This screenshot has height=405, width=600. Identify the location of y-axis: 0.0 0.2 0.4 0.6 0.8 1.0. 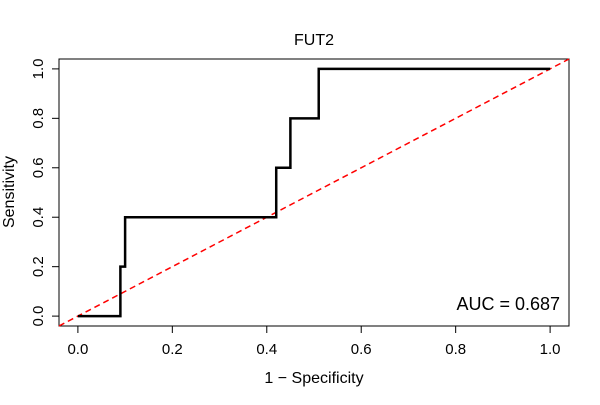
(44, 192).